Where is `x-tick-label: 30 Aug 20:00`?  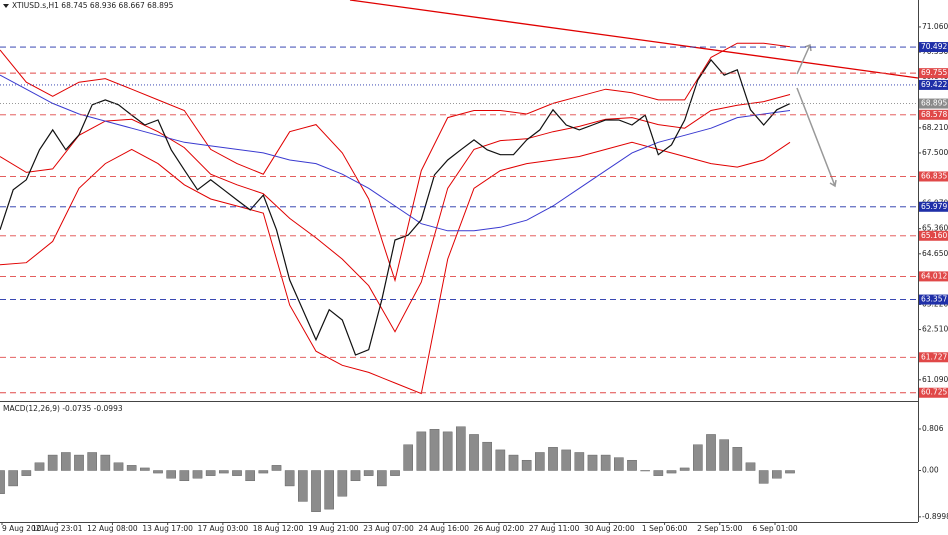
x-tick-label: 30 Aug 20:00 is located at coordinates (609, 528).